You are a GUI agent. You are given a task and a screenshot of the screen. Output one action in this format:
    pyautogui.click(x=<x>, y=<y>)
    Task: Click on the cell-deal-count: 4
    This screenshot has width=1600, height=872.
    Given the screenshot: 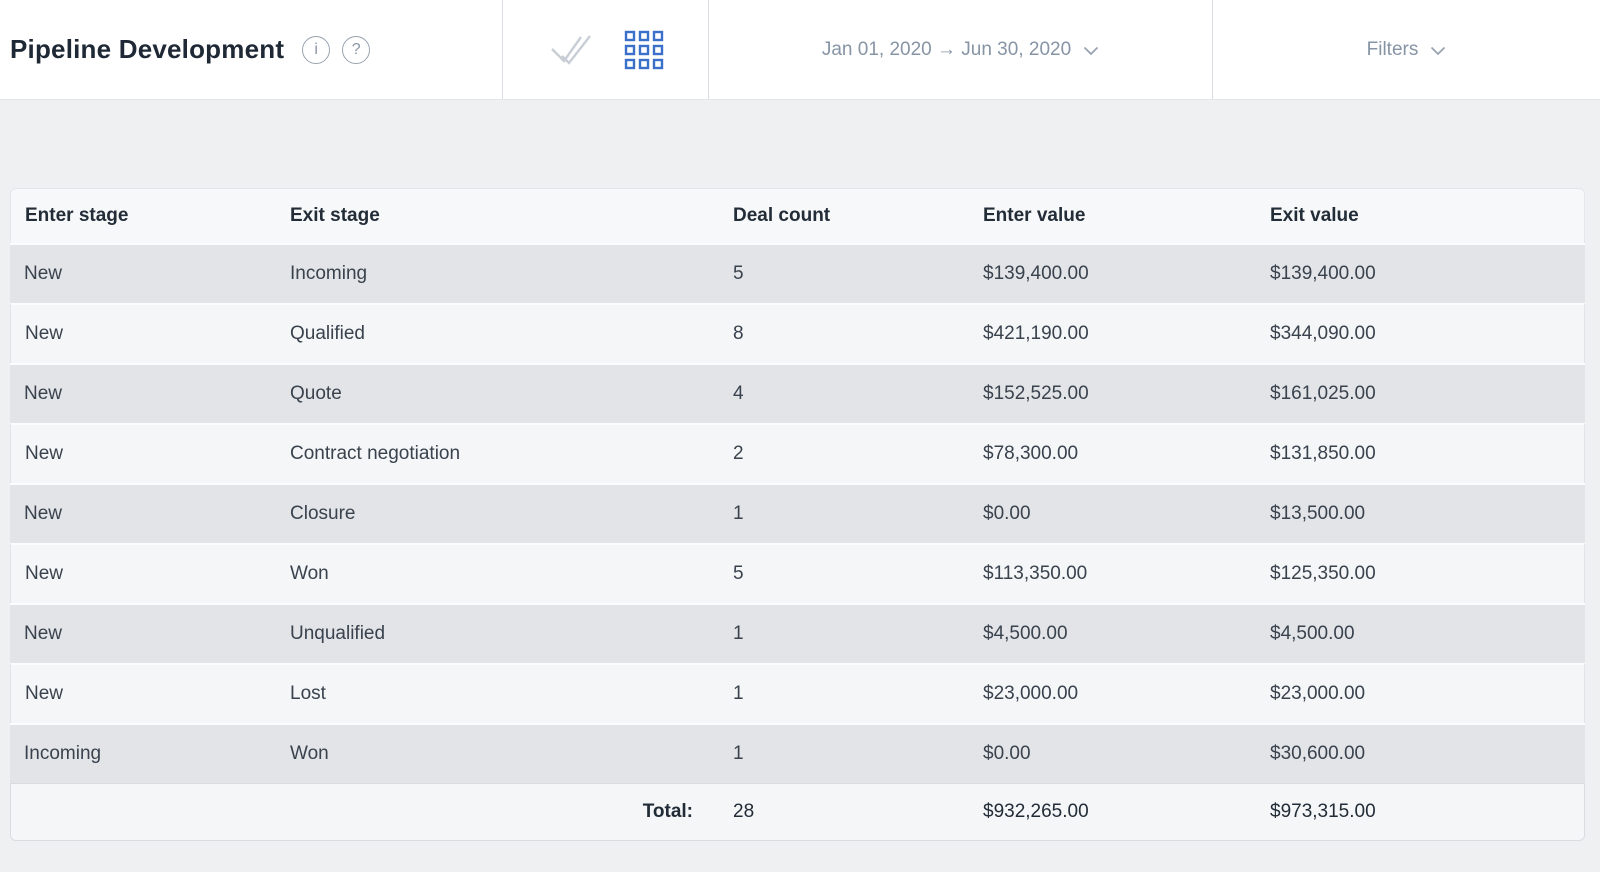 What is the action you would take?
    pyautogui.click(x=844, y=393)
    